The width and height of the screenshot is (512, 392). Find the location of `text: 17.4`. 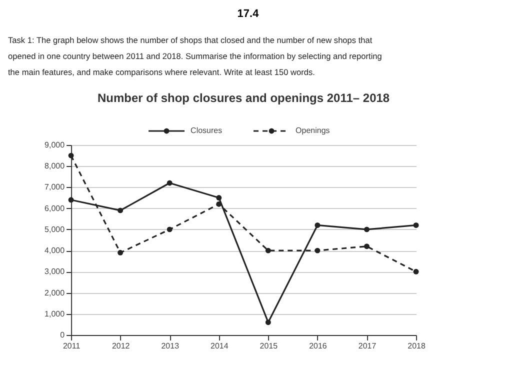

text: 17.4 is located at coordinates (248, 14).